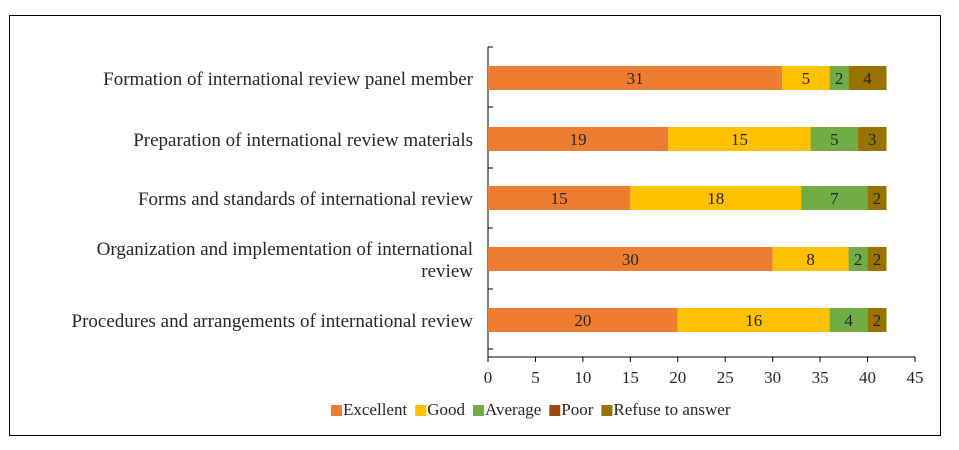 The image size is (959, 450). I want to click on data-label: 30, so click(630, 259).